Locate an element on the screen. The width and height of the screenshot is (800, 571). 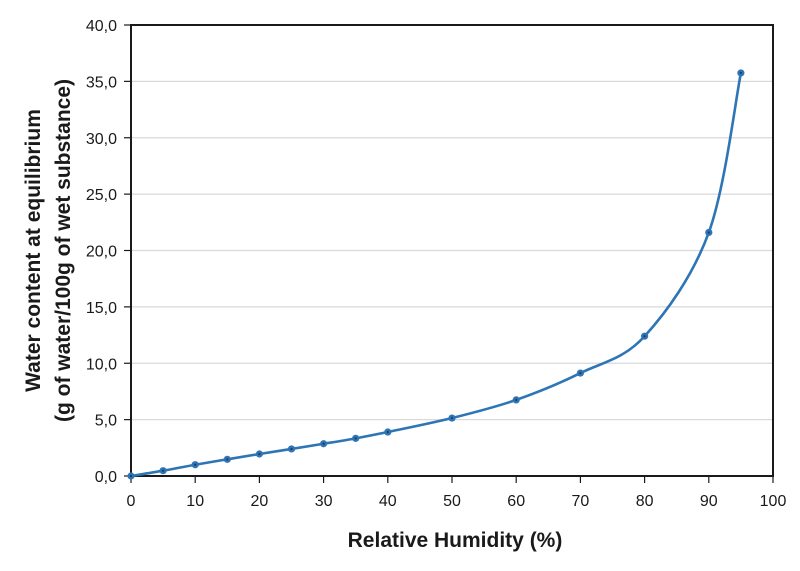
x-tick-label: 50 is located at coordinates (452, 501).